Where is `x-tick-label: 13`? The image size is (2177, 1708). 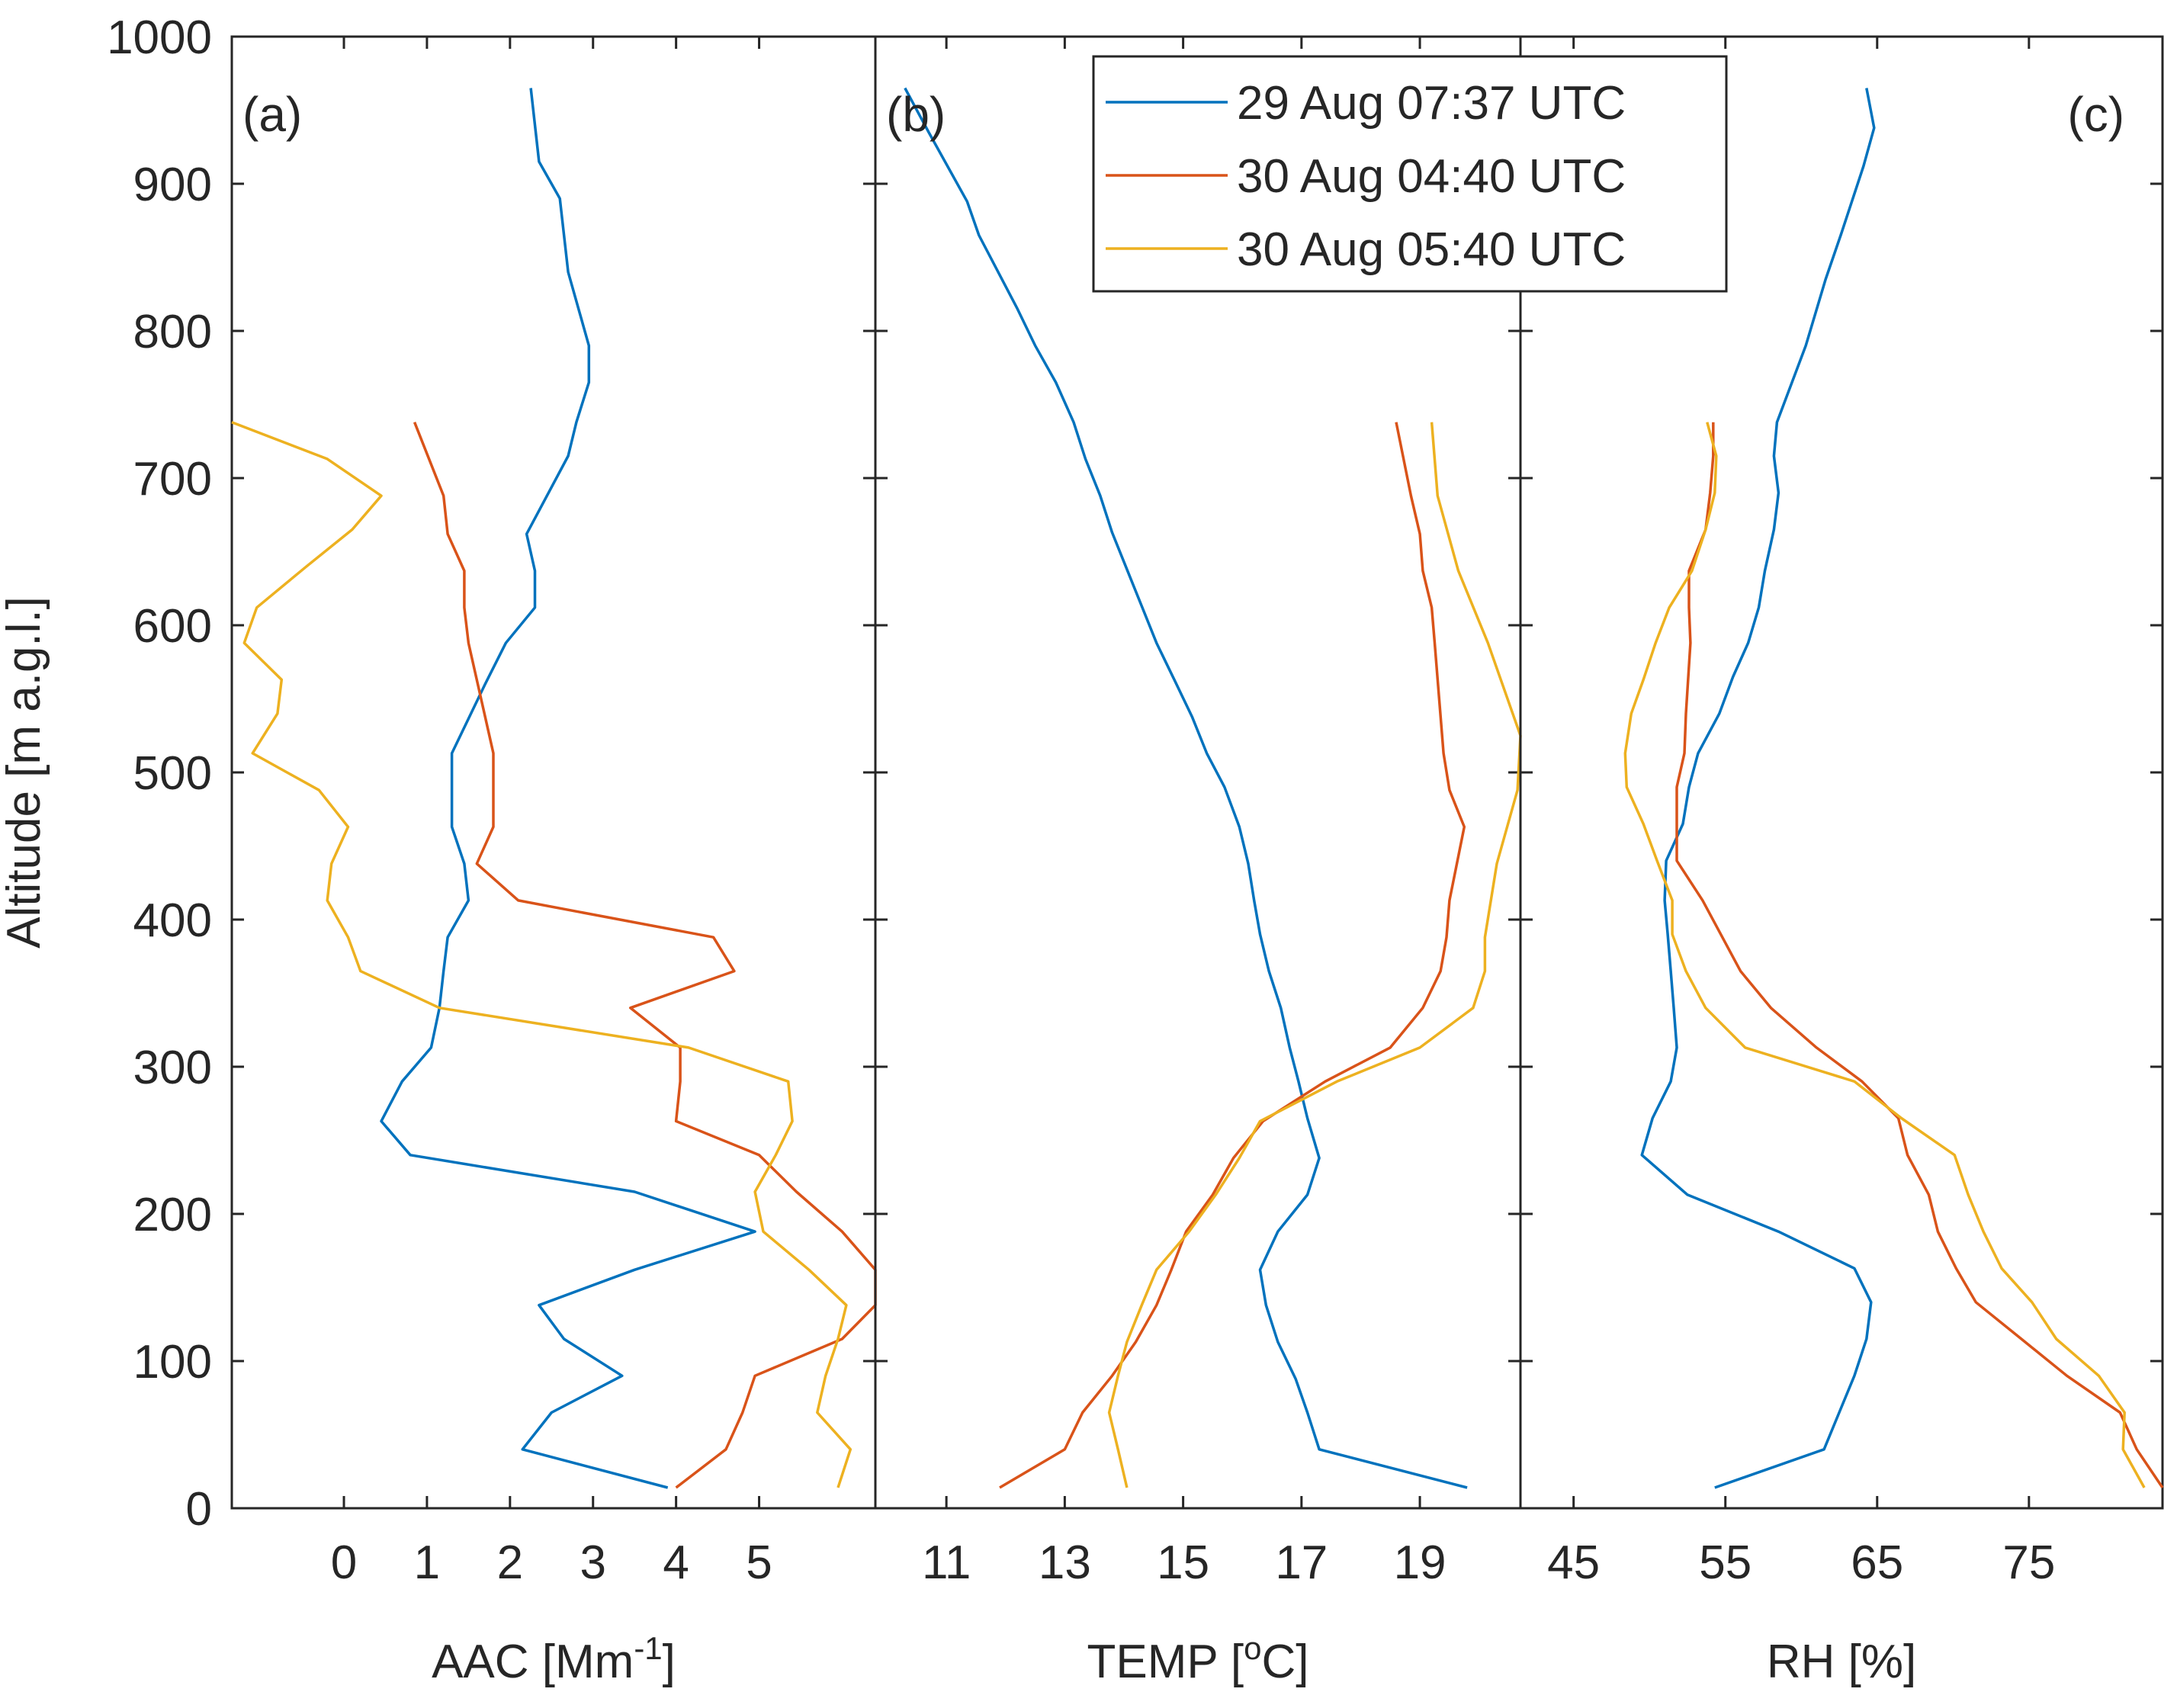
x-tick-label: 13 is located at coordinates (1065, 1562).